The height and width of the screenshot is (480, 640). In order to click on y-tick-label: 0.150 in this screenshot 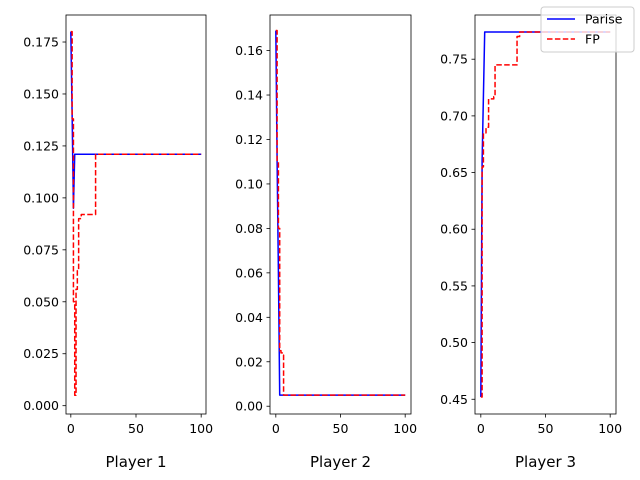, I will do `click(41, 93)`.